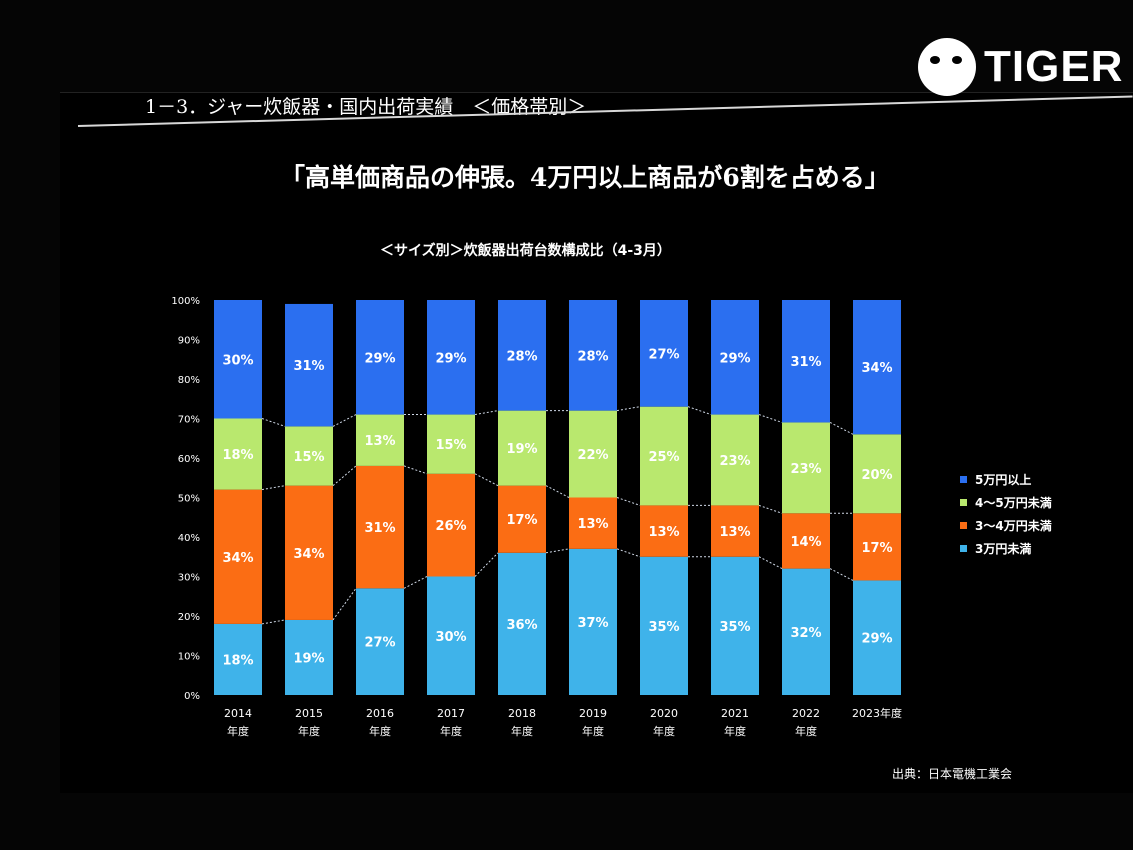 The image size is (1133, 850). What do you see at coordinates (1006, 514) in the screenshot?
I see `chart-legend: 5万円以上 4～5万円未満 3～4万円未満 3万円未満` at bounding box center [1006, 514].